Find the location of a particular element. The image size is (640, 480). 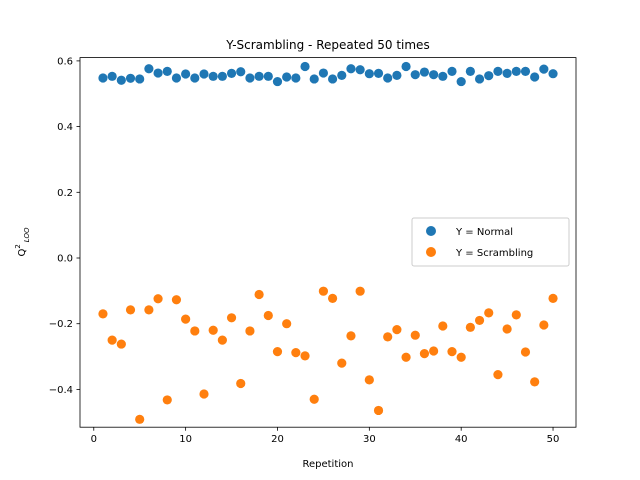

y-axis-label-sub: LOO is located at coordinates (27, 234).